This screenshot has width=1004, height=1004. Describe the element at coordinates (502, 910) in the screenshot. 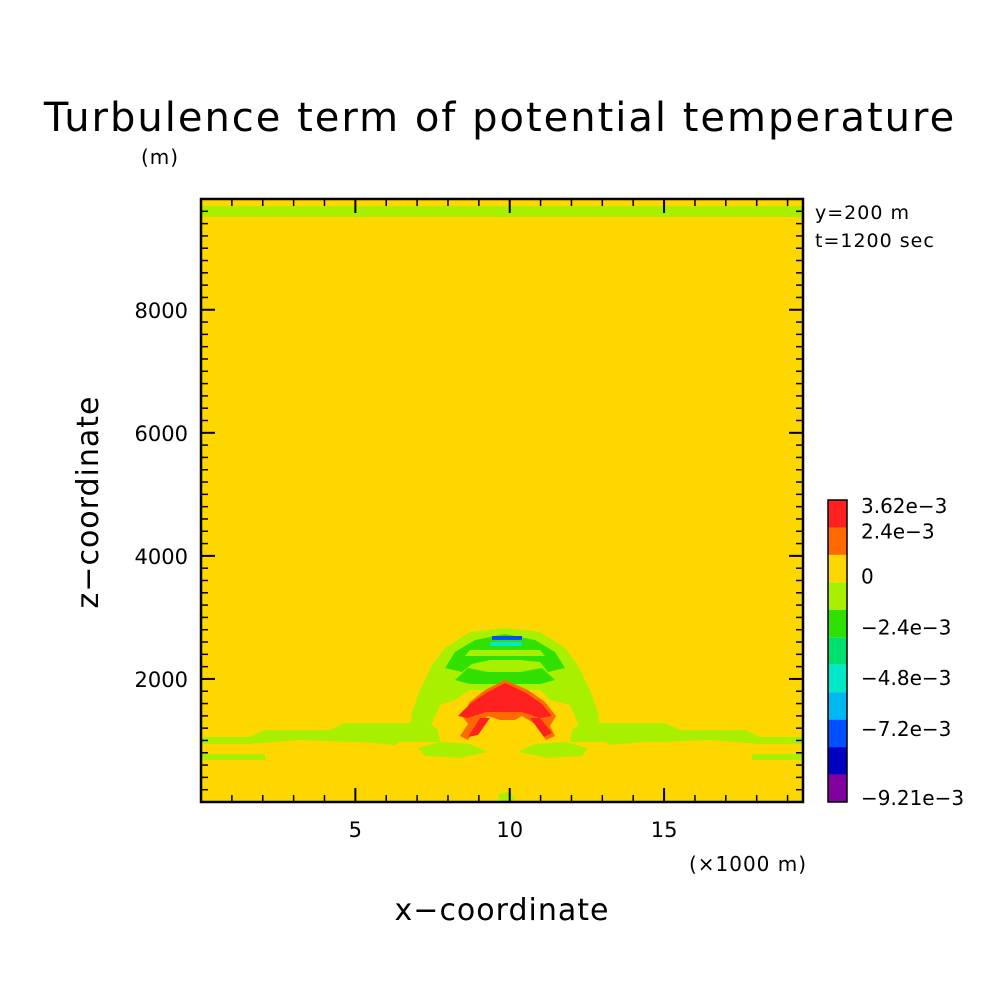

I see `x-axis-label: x−coordinate` at that location.